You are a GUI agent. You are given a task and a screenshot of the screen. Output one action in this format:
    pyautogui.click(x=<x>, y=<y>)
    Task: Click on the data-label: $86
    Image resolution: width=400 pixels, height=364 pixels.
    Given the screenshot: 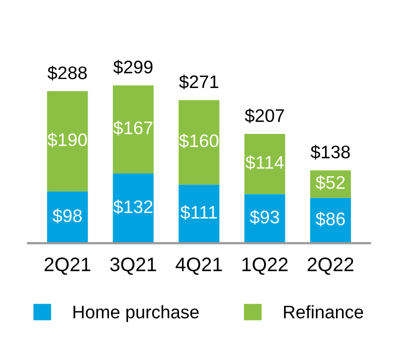 What is the action you would take?
    pyautogui.click(x=330, y=219)
    